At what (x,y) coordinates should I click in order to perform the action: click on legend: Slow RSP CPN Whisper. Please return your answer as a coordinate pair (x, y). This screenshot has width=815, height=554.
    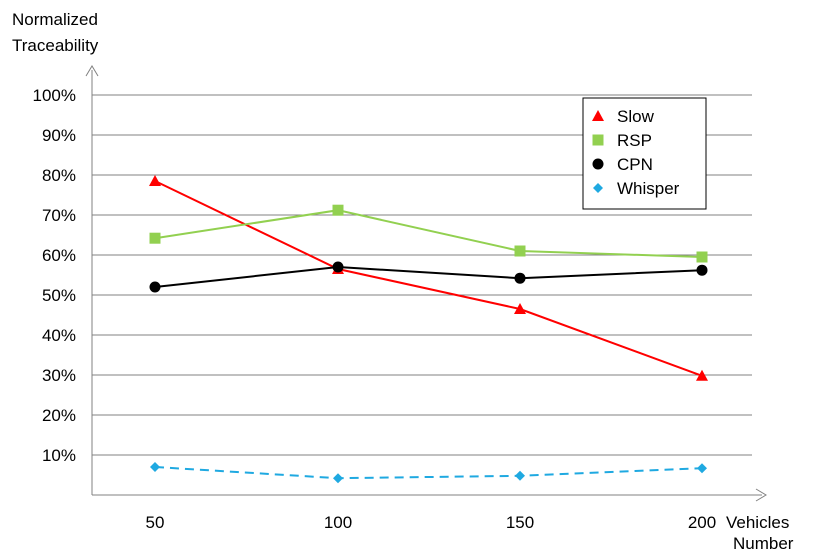
    Looking at the image, I should click on (644, 153).